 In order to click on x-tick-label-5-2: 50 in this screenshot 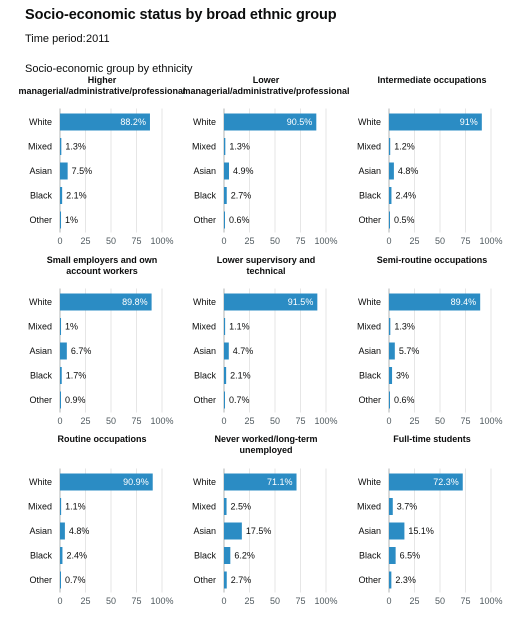, I will do `click(275, 421)`.